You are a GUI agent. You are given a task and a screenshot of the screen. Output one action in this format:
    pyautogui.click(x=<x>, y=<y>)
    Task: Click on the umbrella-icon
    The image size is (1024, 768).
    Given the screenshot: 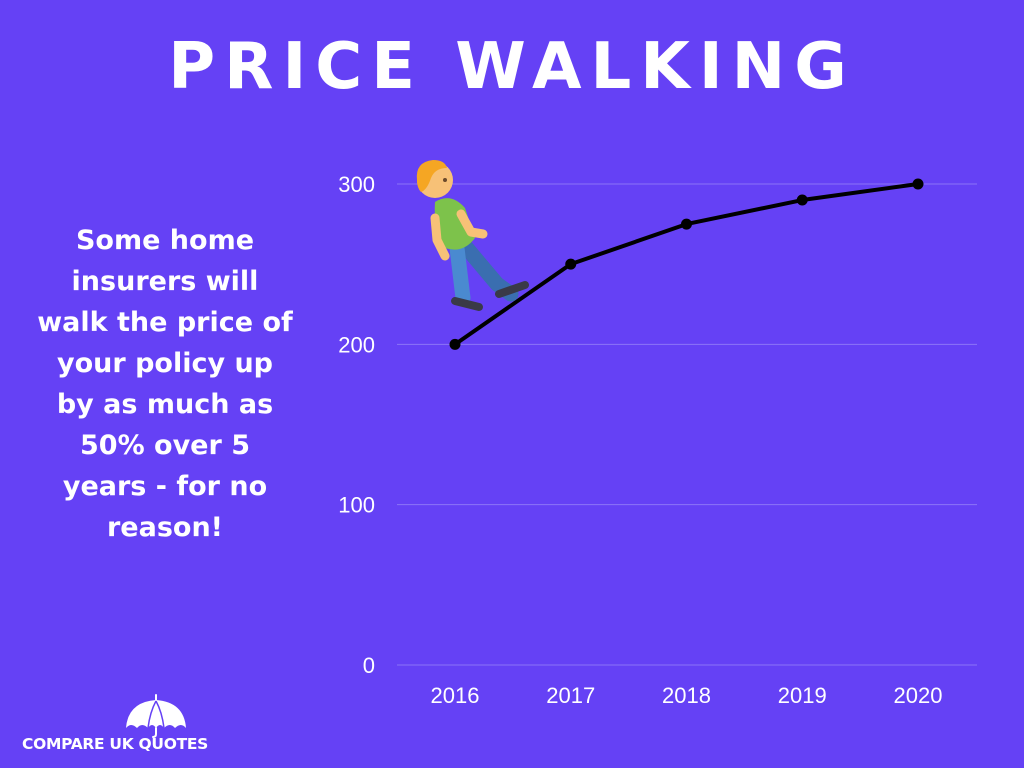 What is the action you would take?
    pyautogui.click(x=156, y=716)
    